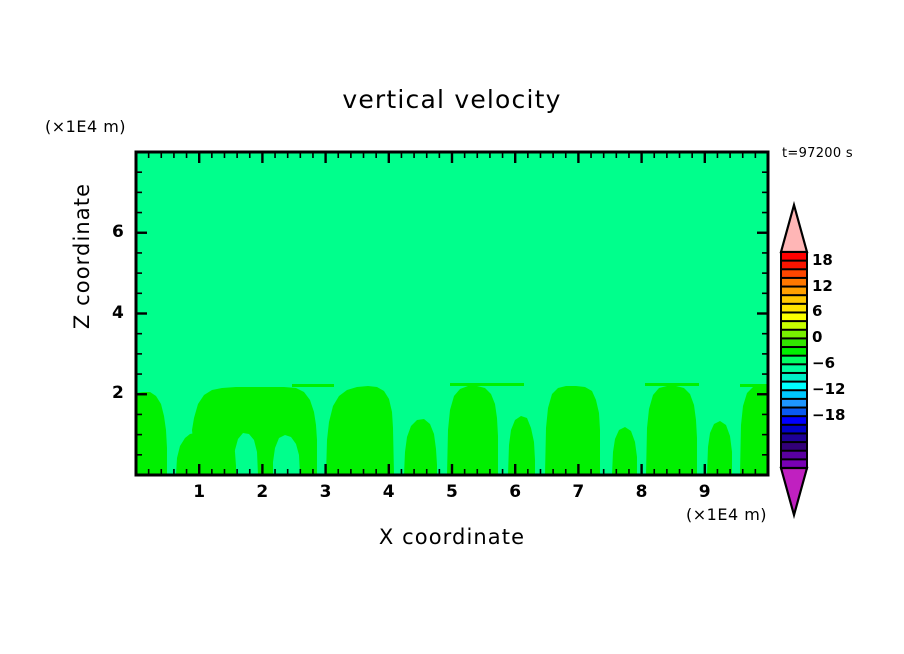 The width and height of the screenshot is (904, 654). I want to click on x-tick-label: 1, so click(199, 492).